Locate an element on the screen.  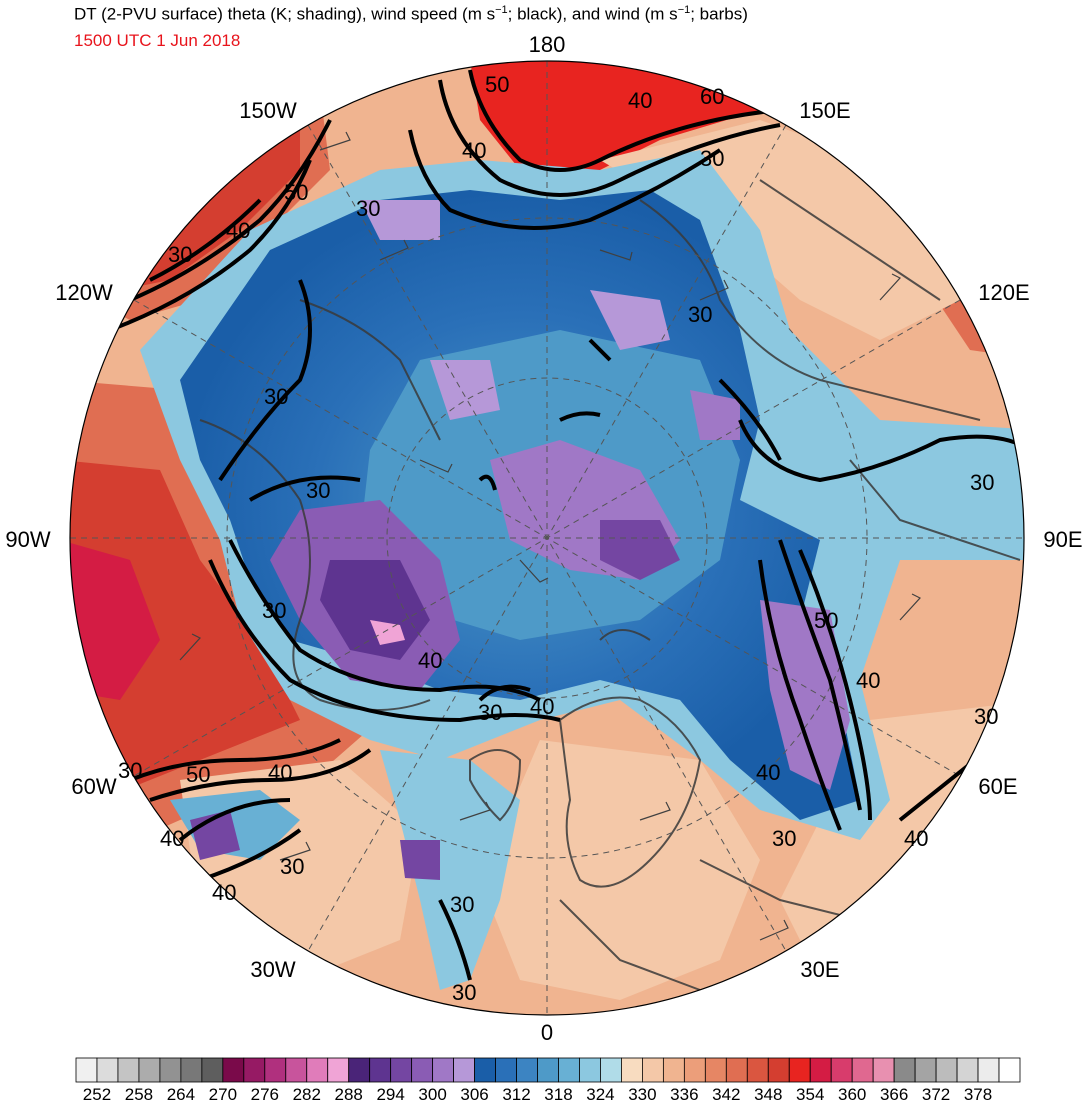
lon-label-90e: 90E is located at coordinates (1062, 539).